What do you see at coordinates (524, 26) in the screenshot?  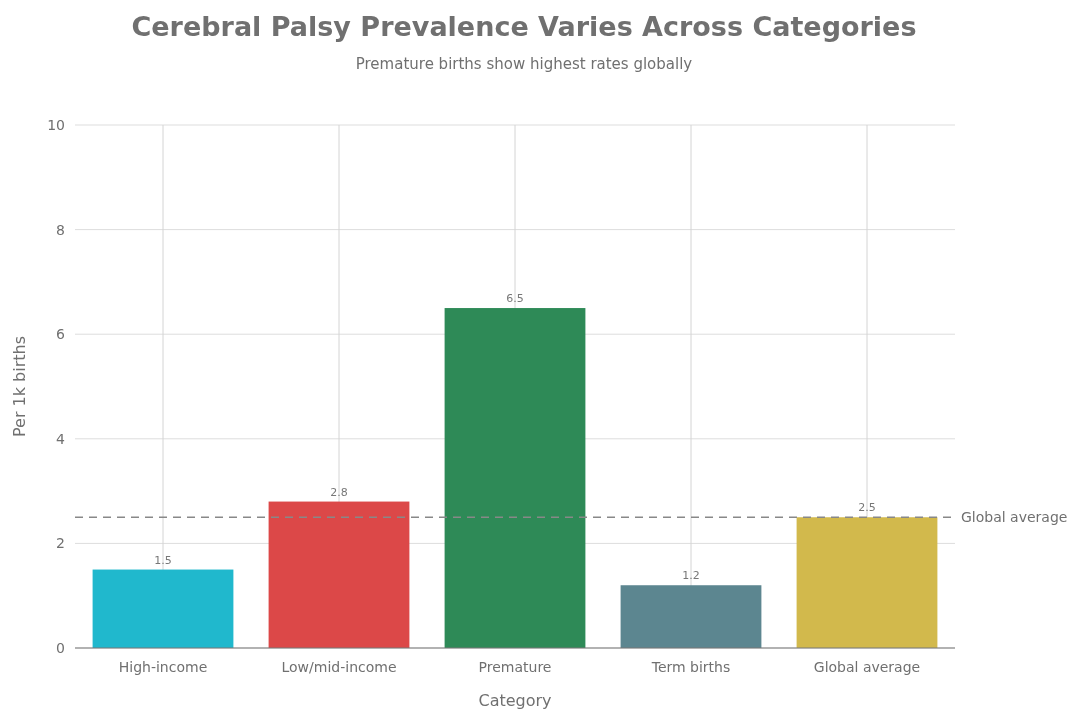 I see `chart-title: Cerebral Palsy Prevalence Varies Across Categories` at bounding box center [524, 26].